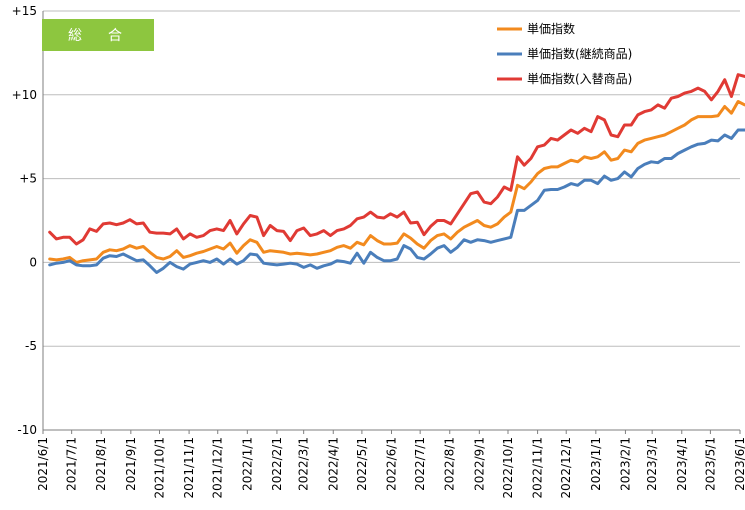 The width and height of the screenshot is (745, 510). Describe the element at coordinates (28, 179) in the screenshot. I see `y-tick-label: +5` at that location.